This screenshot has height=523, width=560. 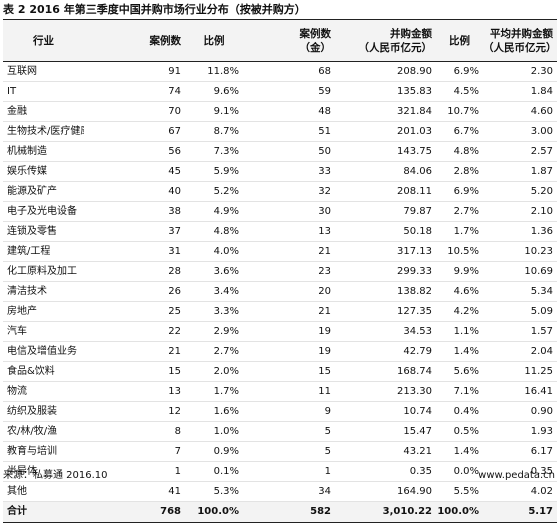 What do you see at coordinates (520, 491) in the screenshot?
I see `average-value-cell: 4.02` at bounding box center [520, 491].